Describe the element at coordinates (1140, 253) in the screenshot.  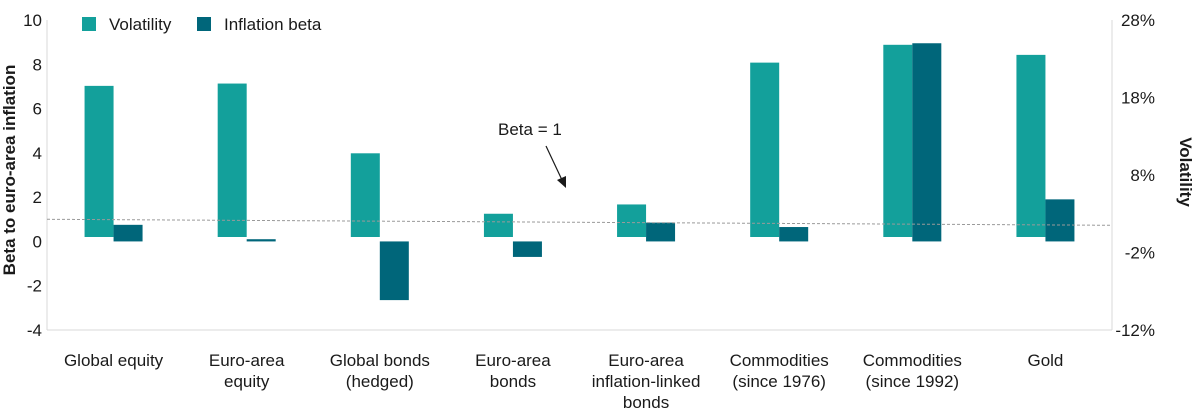
I see `right-tick-label: -2%` at that location.